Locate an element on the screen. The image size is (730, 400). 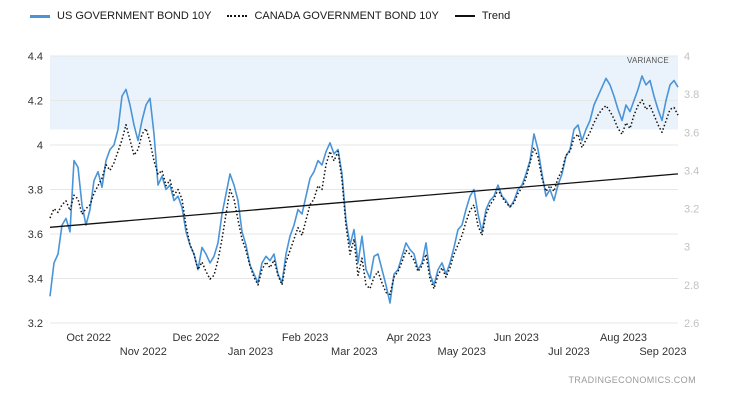
left-axis-label: 3.4 is located at coordinates (35, 280).